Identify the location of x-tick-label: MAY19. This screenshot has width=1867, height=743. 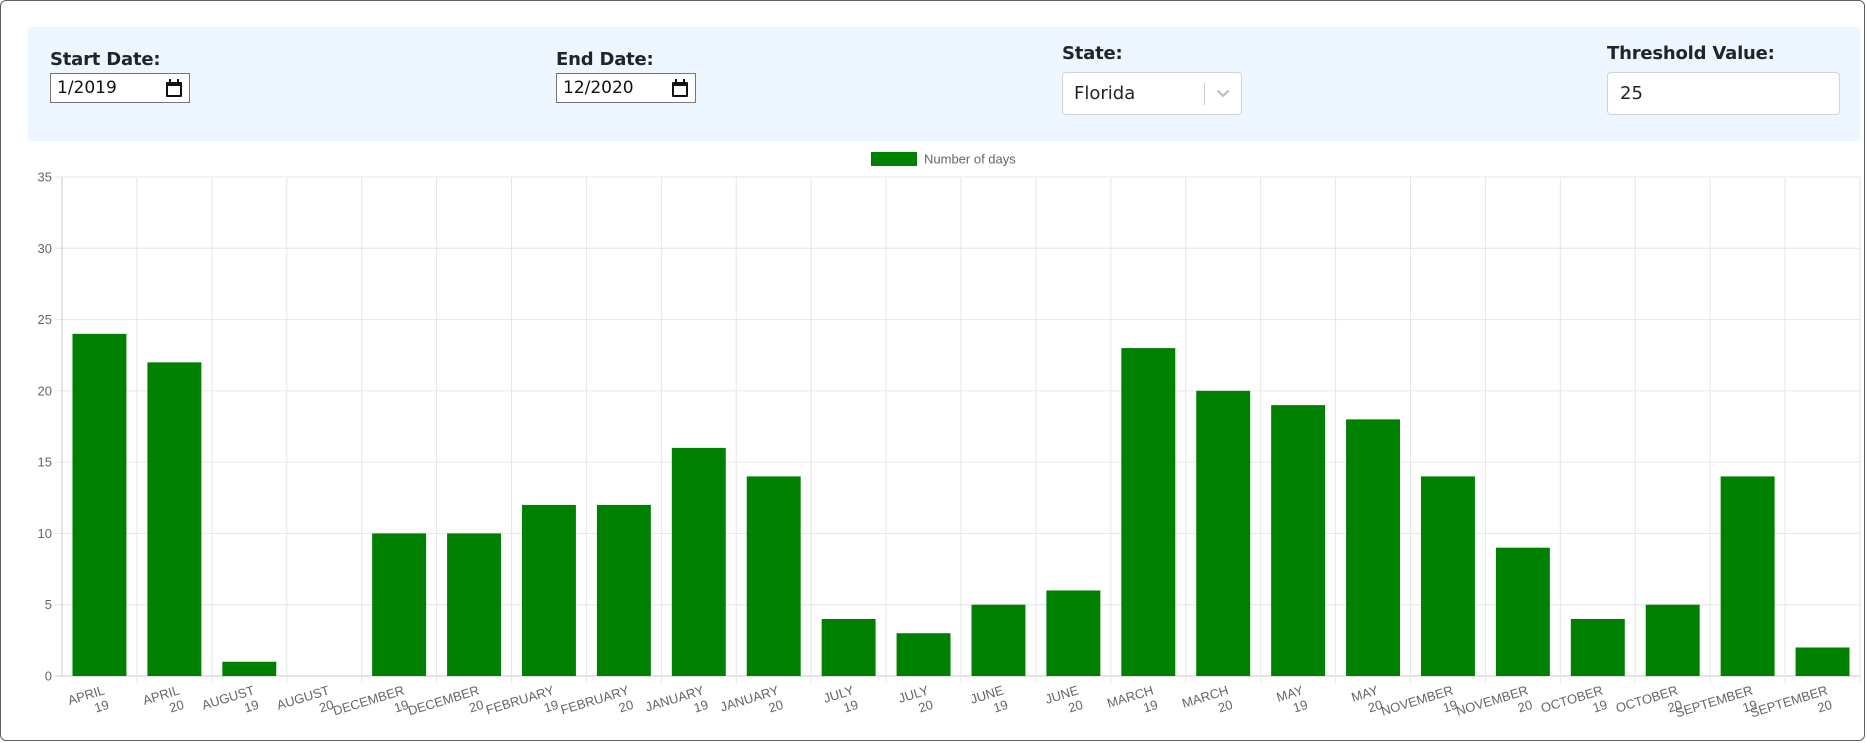
(1292, 700).